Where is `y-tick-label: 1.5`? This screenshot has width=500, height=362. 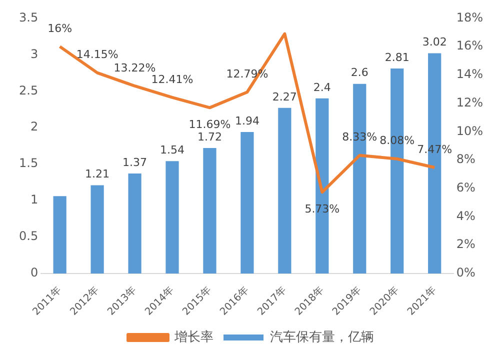
y-tick-label: 1.5 is located at coordinates (28, 163).